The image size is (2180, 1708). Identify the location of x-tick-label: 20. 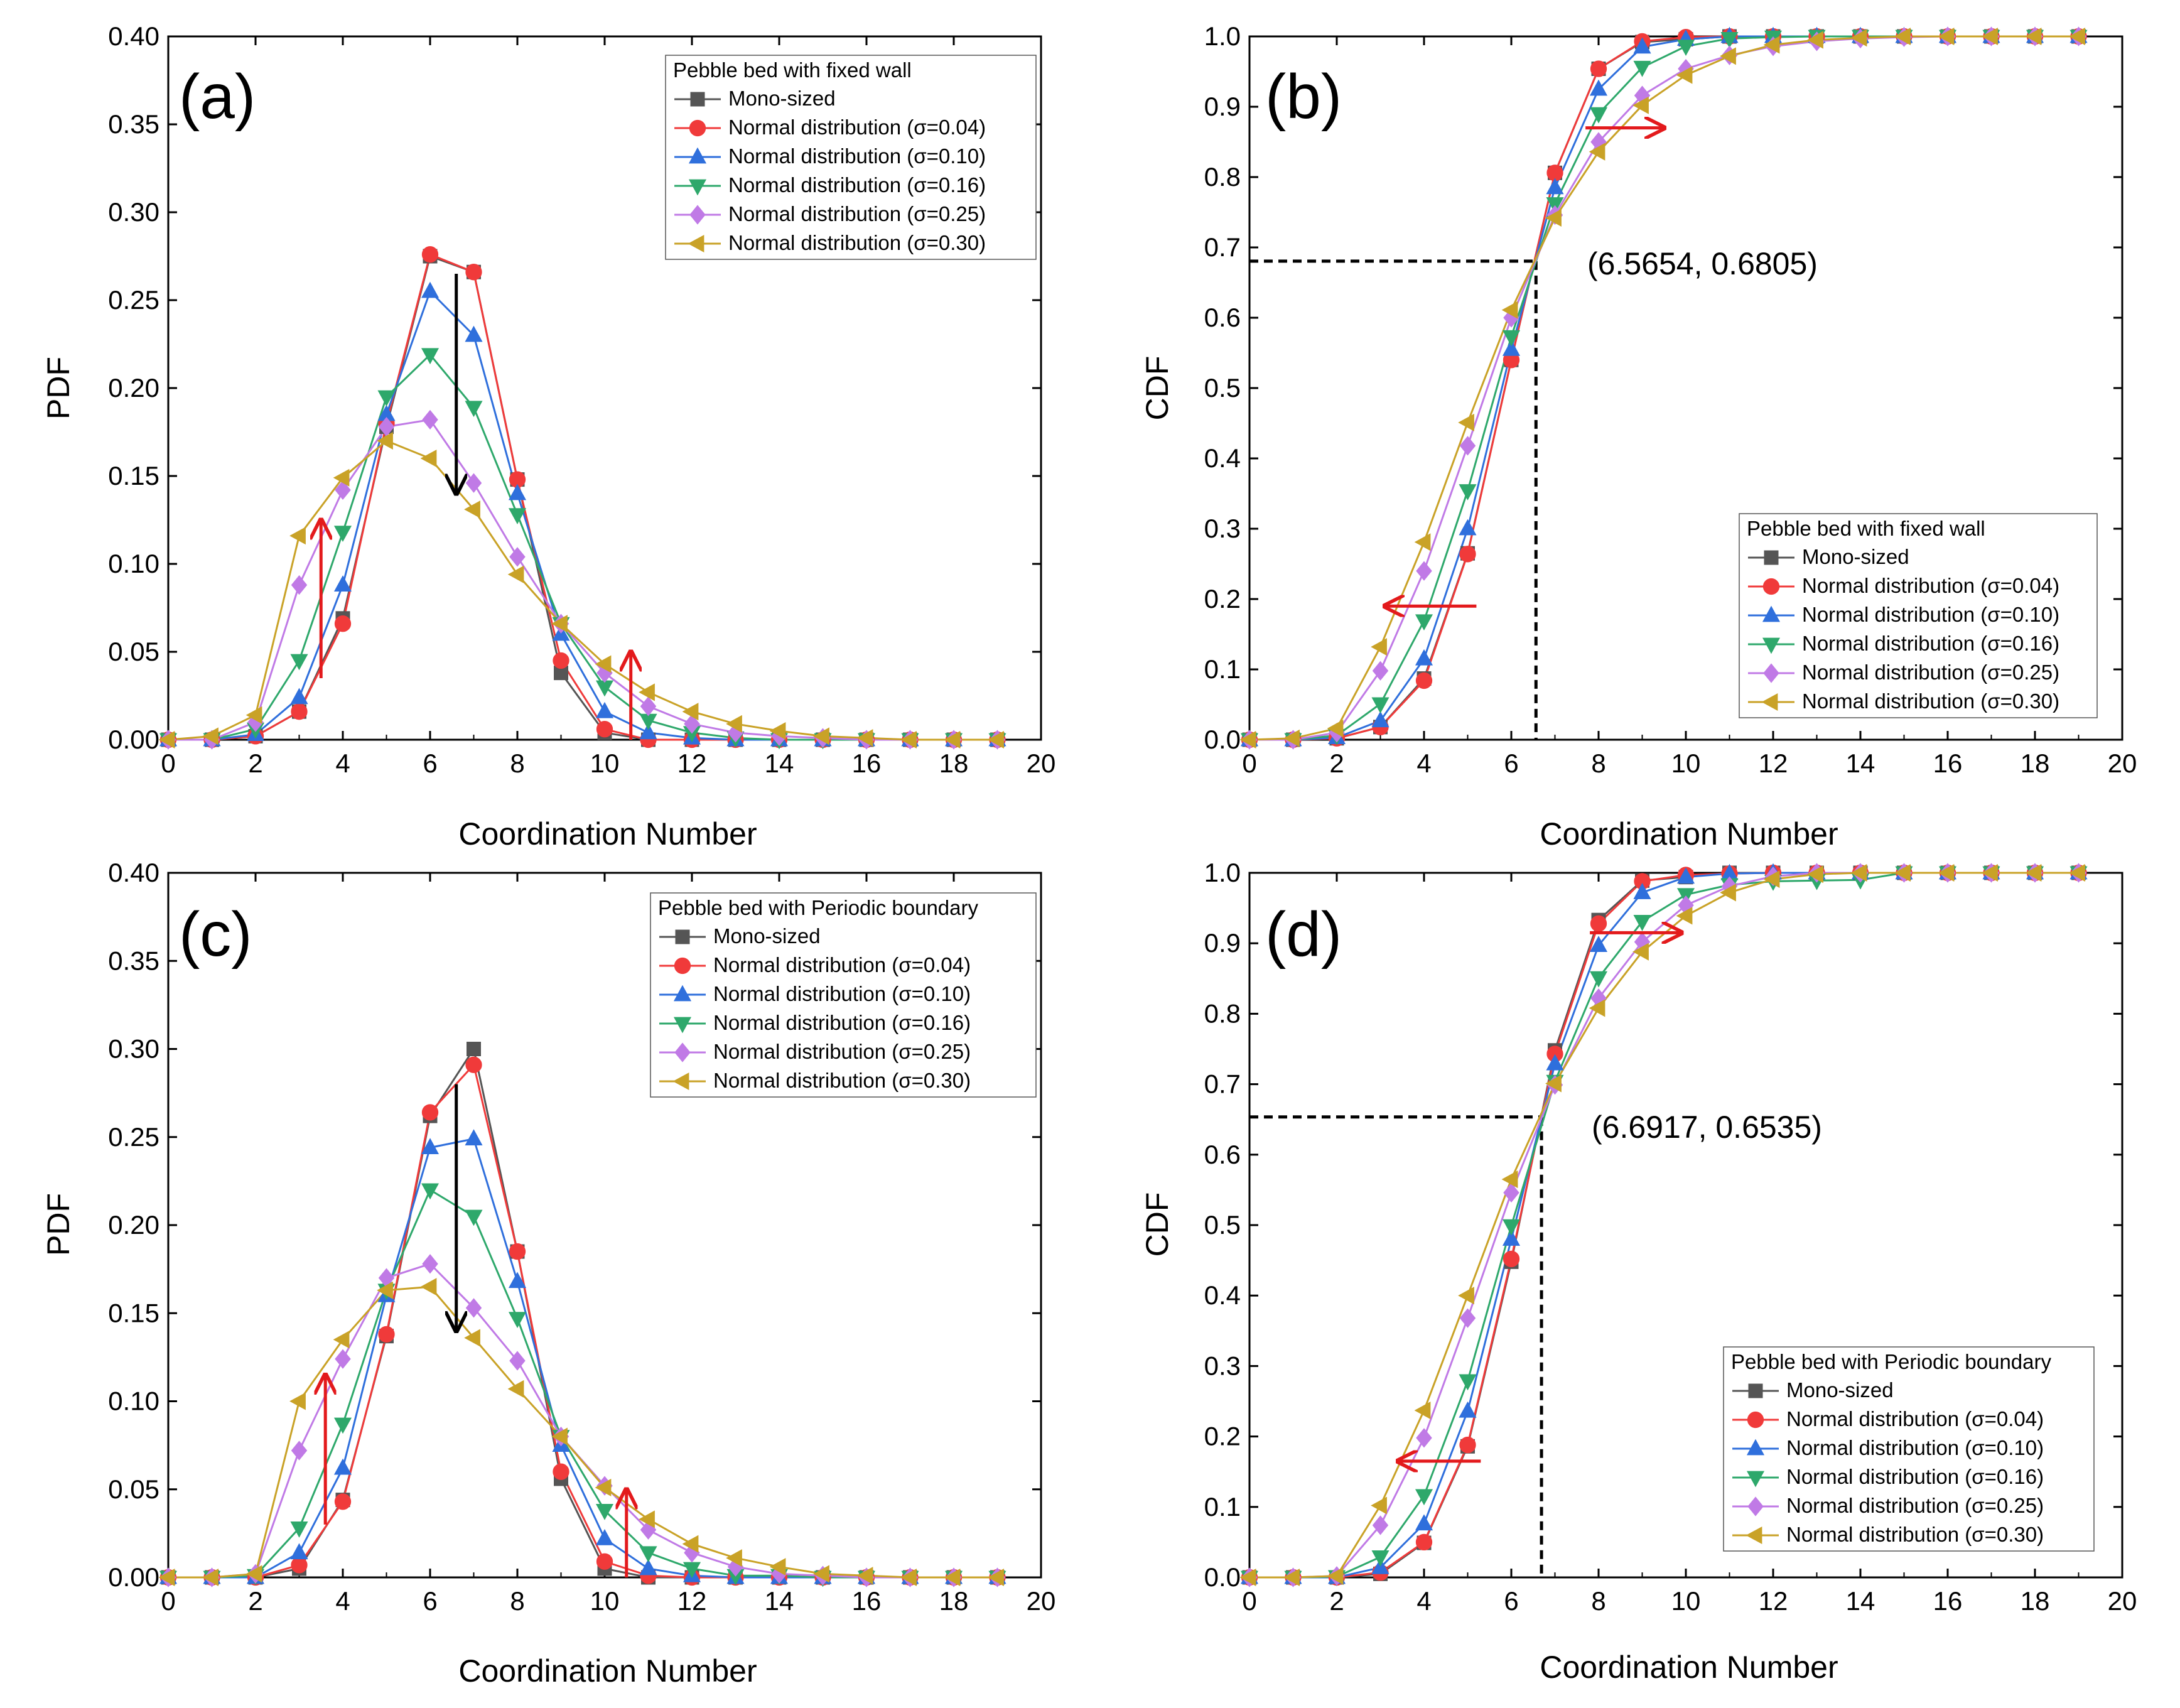
(2123, 1601).